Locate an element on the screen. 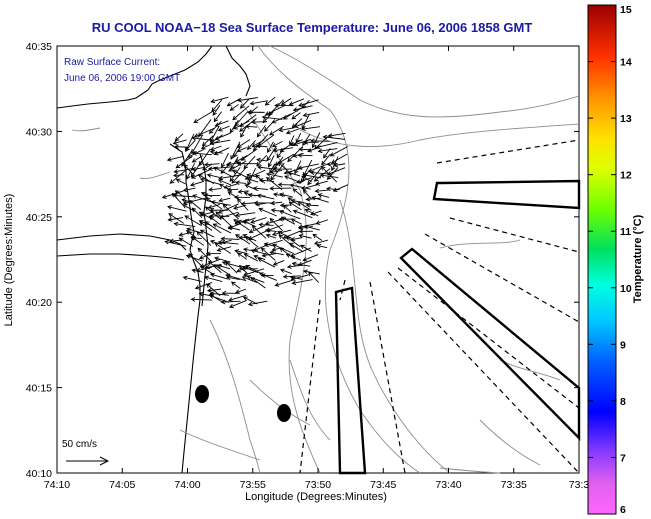  colorbar-tick-label: 8 is located at coordinates (623, 402).